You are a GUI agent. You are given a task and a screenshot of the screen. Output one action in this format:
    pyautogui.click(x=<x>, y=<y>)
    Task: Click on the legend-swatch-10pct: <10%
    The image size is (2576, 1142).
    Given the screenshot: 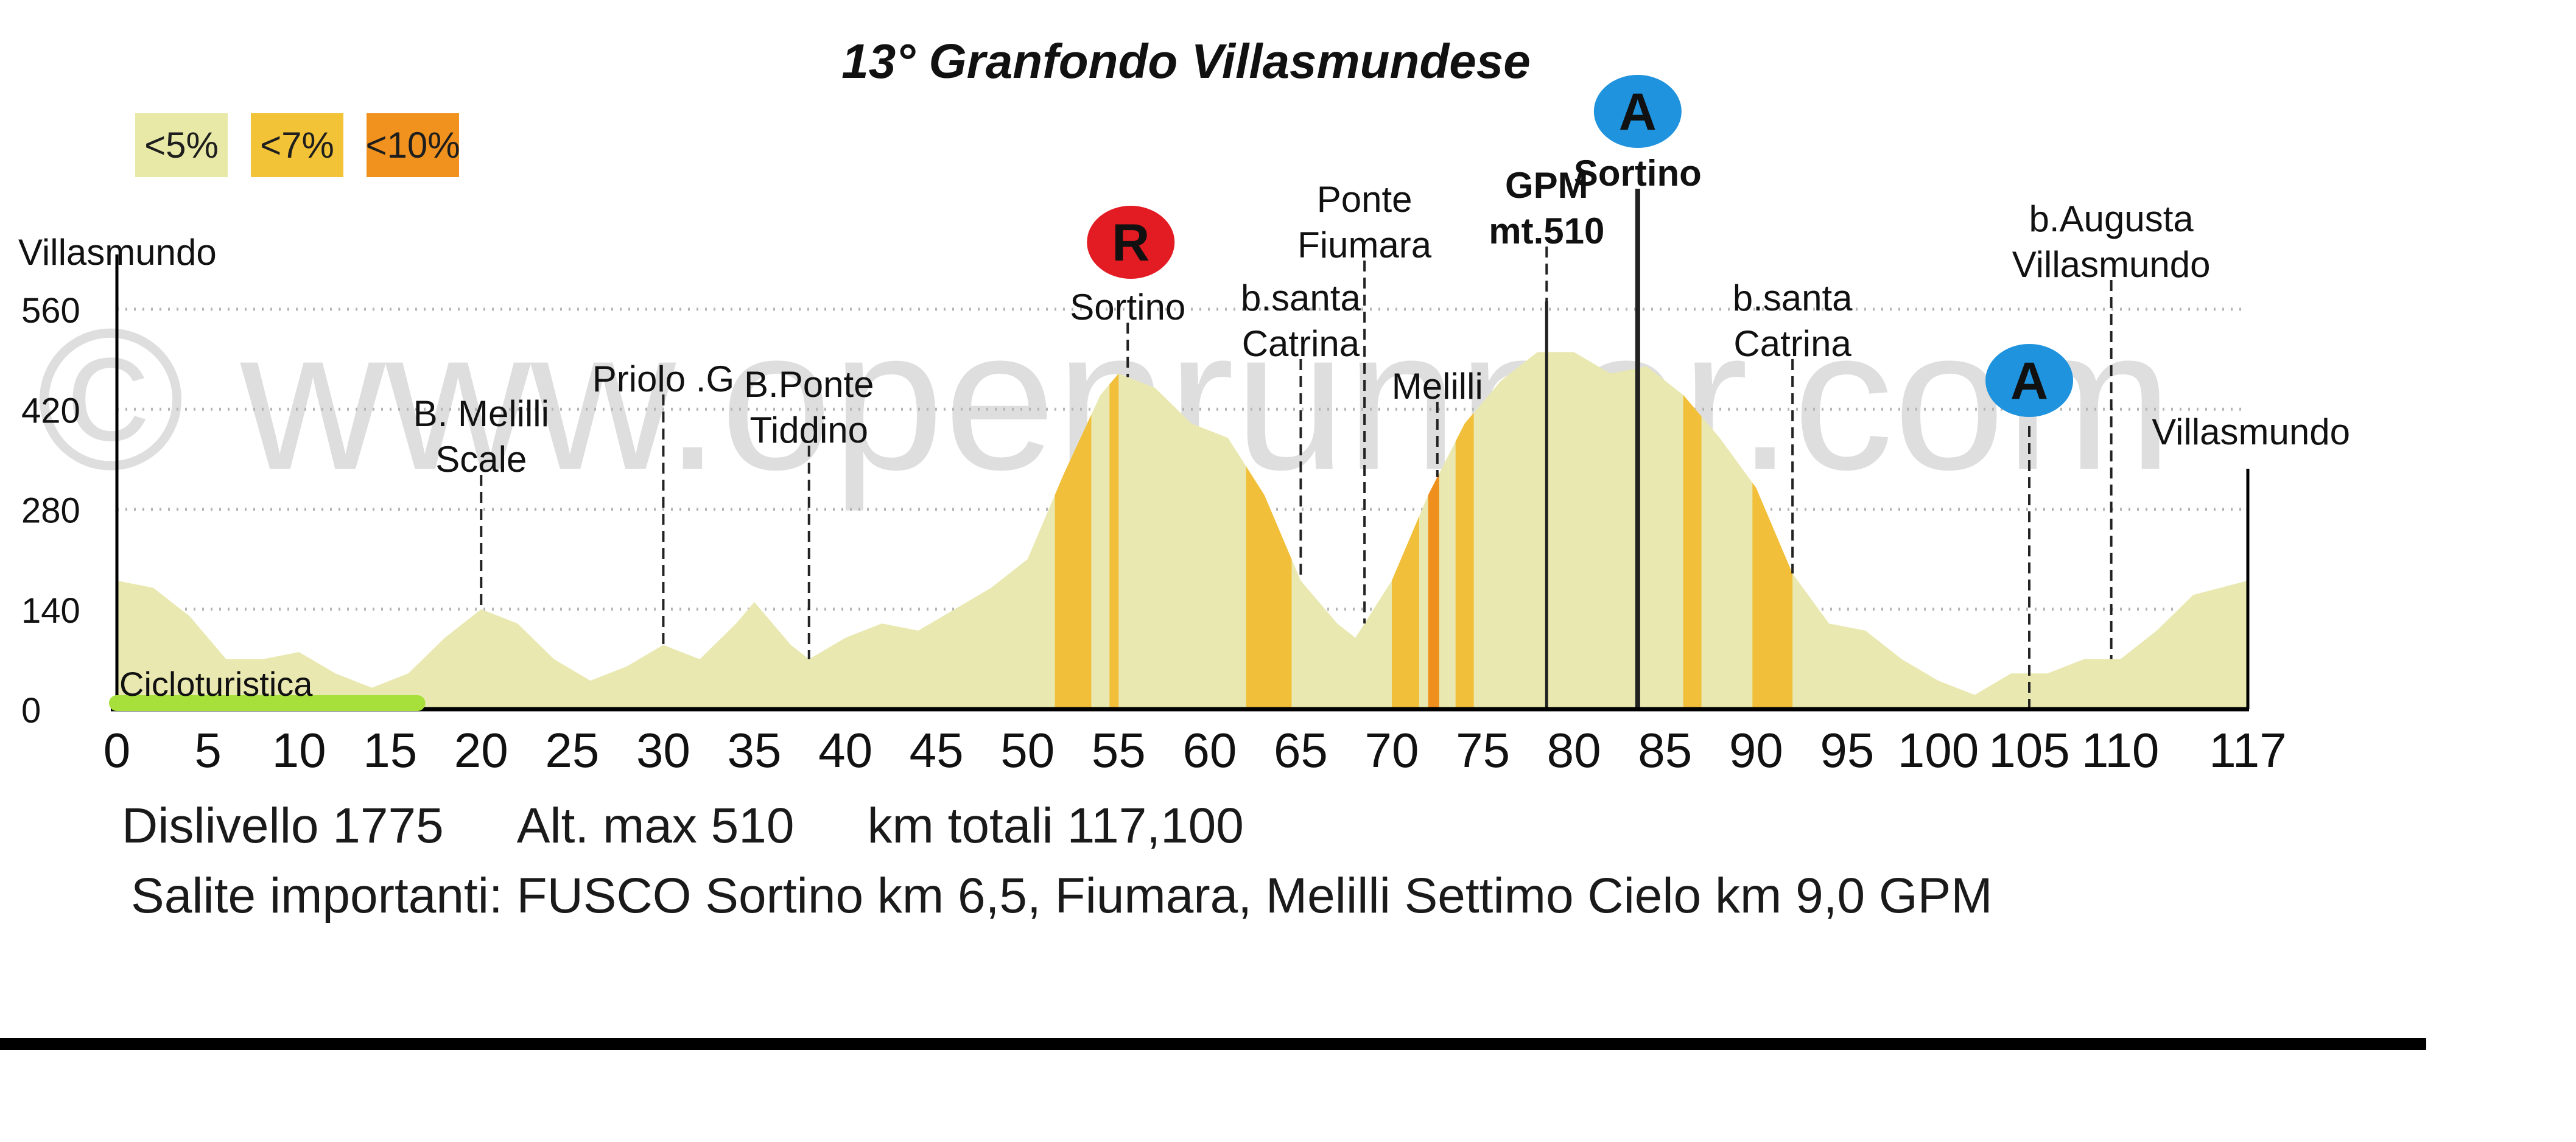 What is the action you would take?
    pyautogui.click(x=412, y=145)
    